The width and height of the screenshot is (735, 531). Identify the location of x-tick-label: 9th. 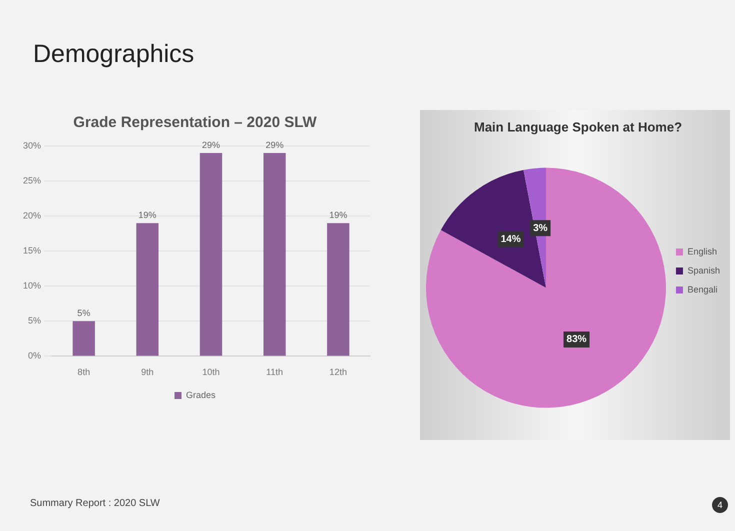
(147, 372).